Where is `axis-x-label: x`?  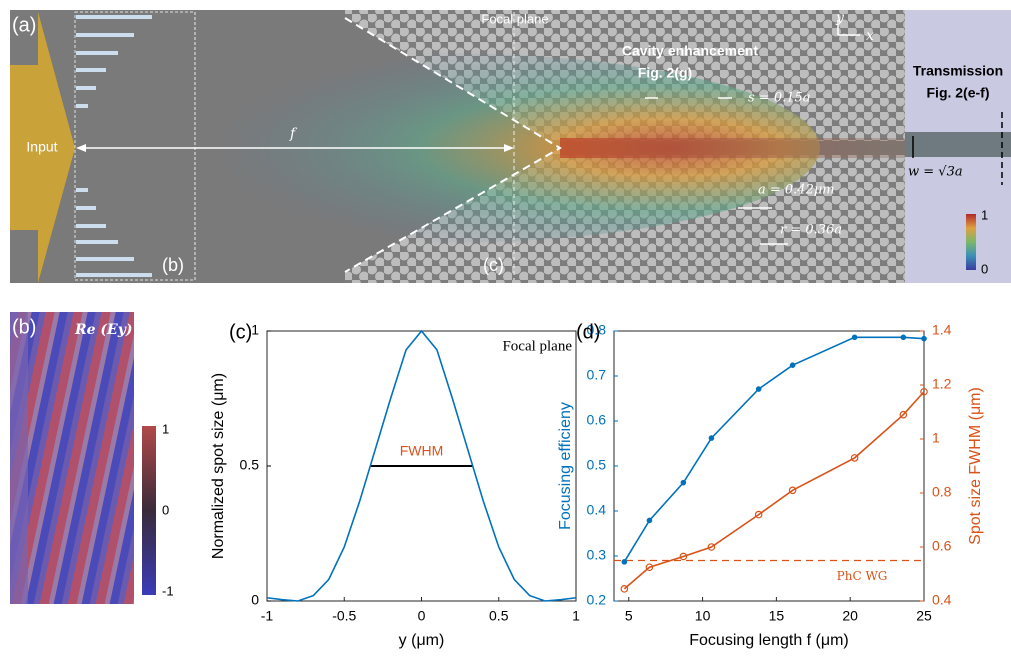 axis-x-label: x is located at coordinates (870, 36).